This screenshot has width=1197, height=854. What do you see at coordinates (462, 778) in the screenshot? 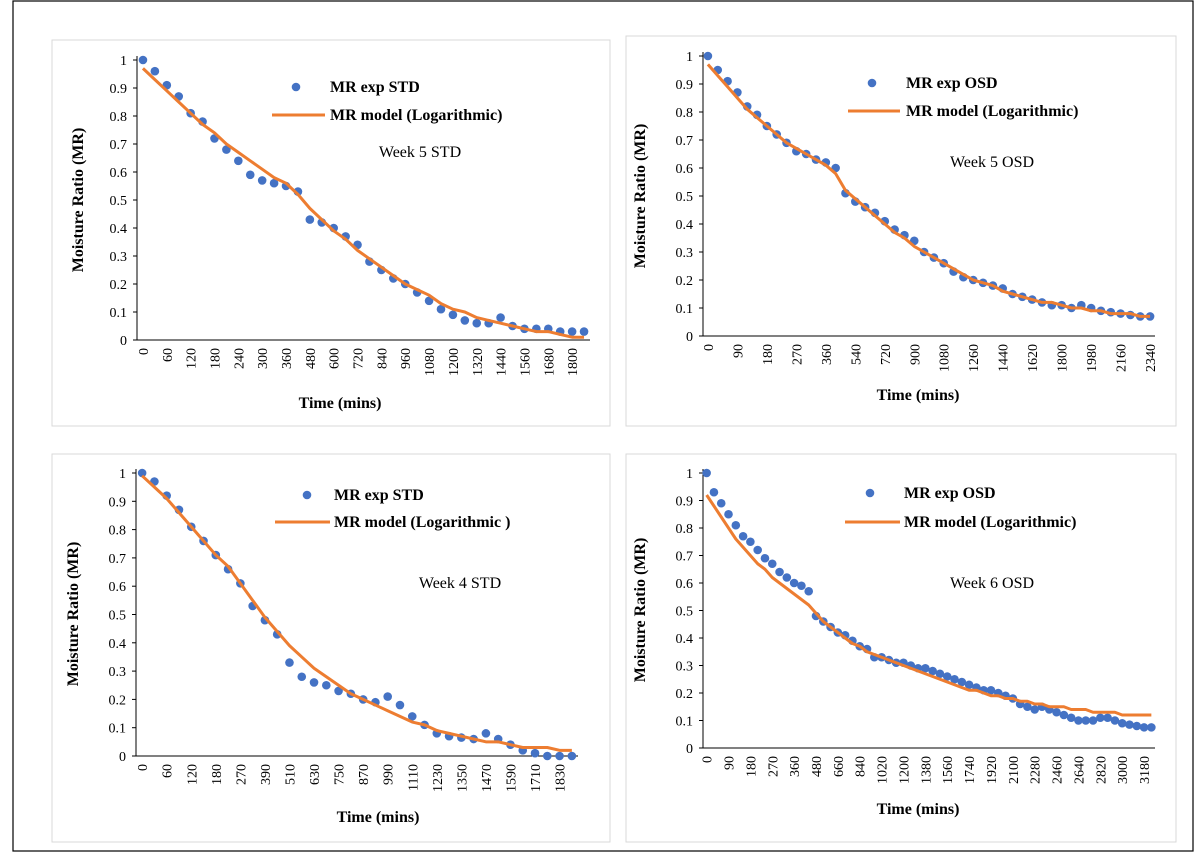
I see `x-tick-label: 1350` at bounding box center [462, 778].